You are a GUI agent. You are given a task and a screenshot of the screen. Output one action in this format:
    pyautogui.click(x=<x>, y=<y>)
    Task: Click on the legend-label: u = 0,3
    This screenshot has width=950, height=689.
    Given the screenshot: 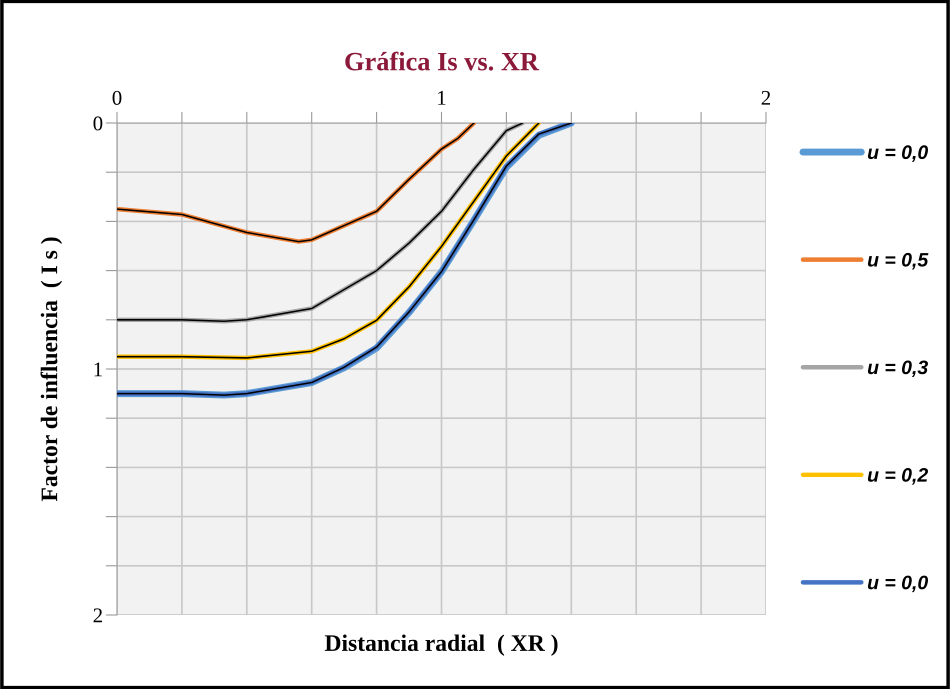 What is the action you would take?
    pyautogui.click(x=898, y=369)
    